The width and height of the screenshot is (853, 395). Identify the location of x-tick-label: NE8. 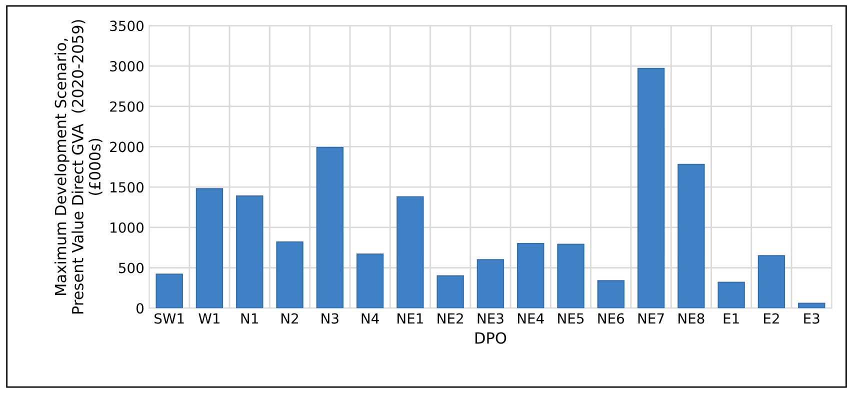
(691, 318).